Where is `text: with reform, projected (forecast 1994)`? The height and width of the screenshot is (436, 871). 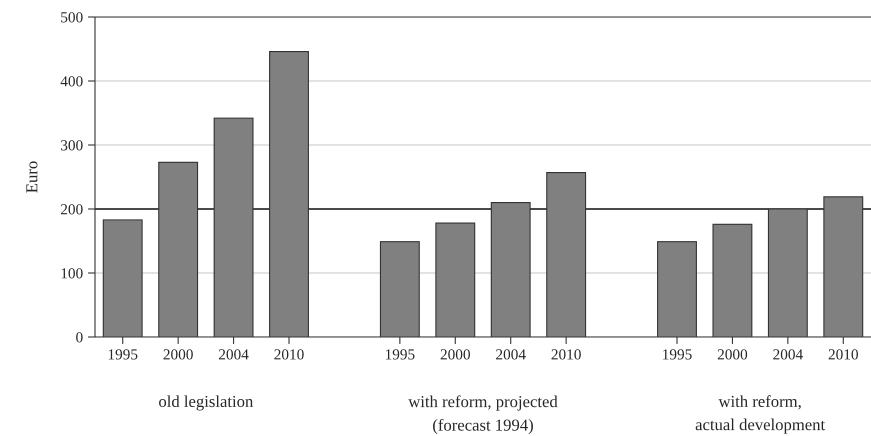
text: with reform, projected (forecast 1994) is located at coordinates (483, 414).